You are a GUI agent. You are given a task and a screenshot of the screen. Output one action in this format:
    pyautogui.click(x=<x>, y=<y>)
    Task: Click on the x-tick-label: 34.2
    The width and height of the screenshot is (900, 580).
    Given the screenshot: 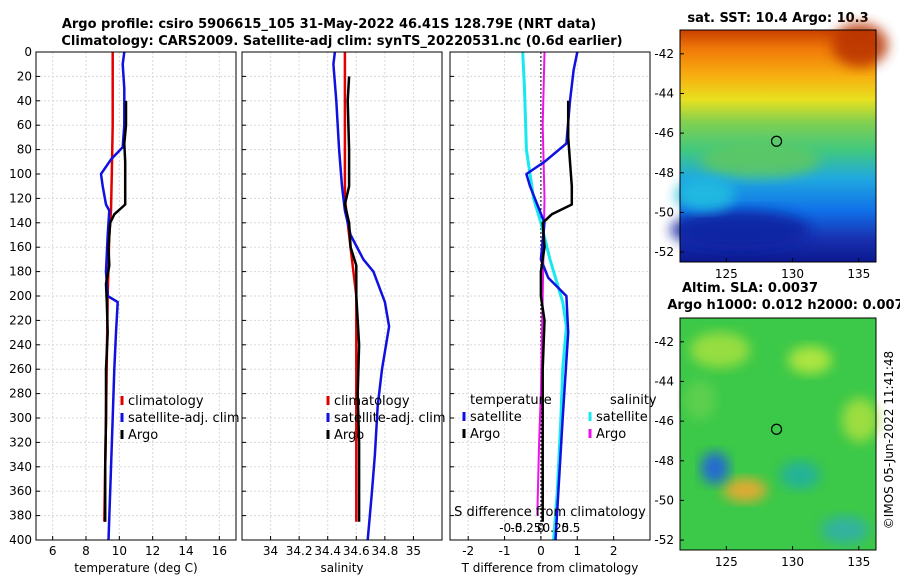 What is the action you would take?
    pyautogui.click(x=299, y=551)
    